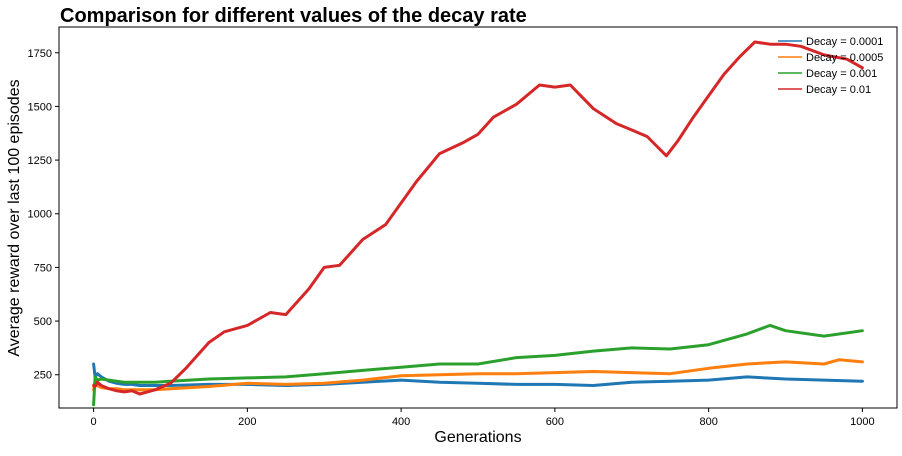 Image resolution: width=902 pixels, height=456 pixels. Describe the element at coordinates (841, 74) in the screenshot. I see `legend-label: Decay = 0.001` at that location.